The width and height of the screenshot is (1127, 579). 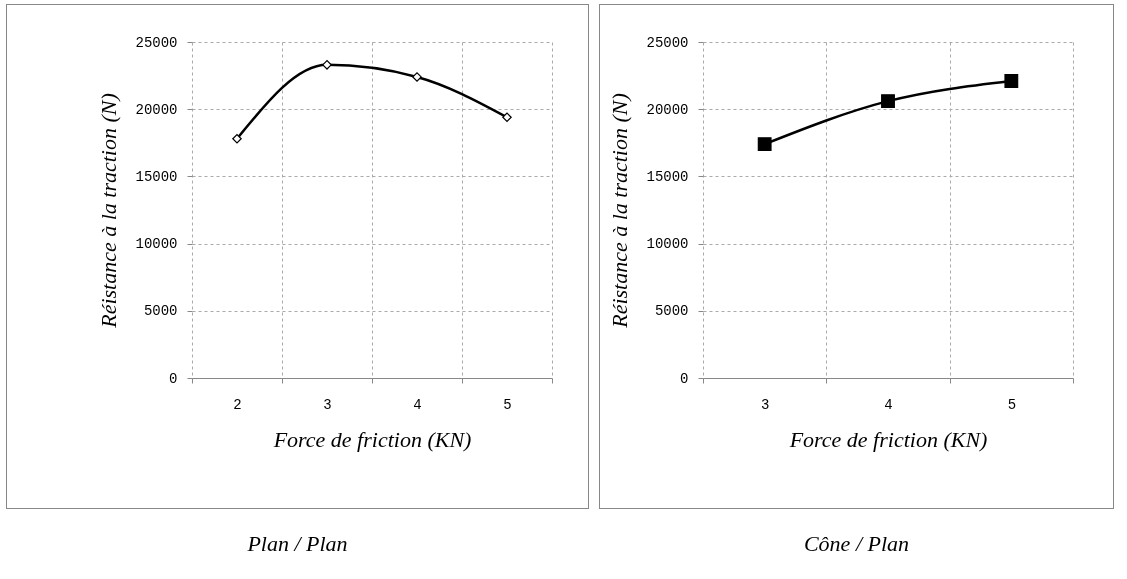 I want to click on x-tick-label: 2, so click(x=237, y=404).